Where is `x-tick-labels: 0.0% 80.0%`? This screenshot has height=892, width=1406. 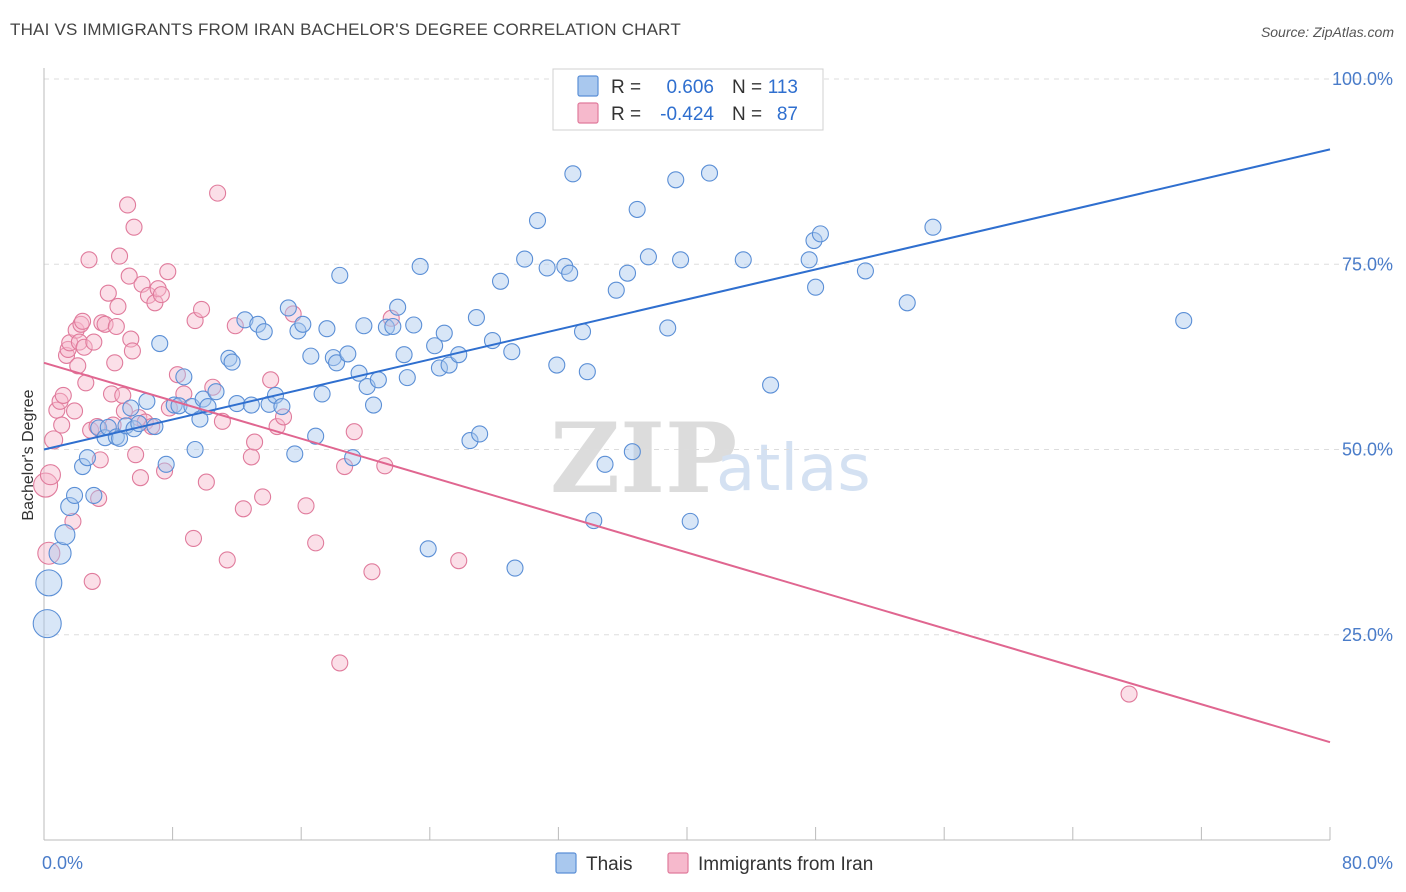
x-tick-labels: 0.0% 80.0% is located at coordinates (717, 863).